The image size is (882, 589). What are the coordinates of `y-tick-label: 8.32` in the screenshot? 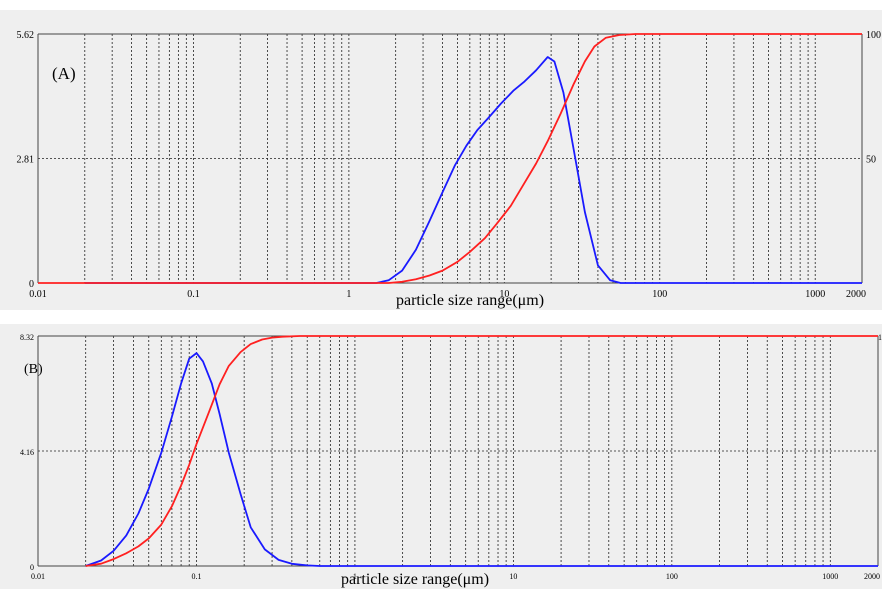 It's located at (27, 337).